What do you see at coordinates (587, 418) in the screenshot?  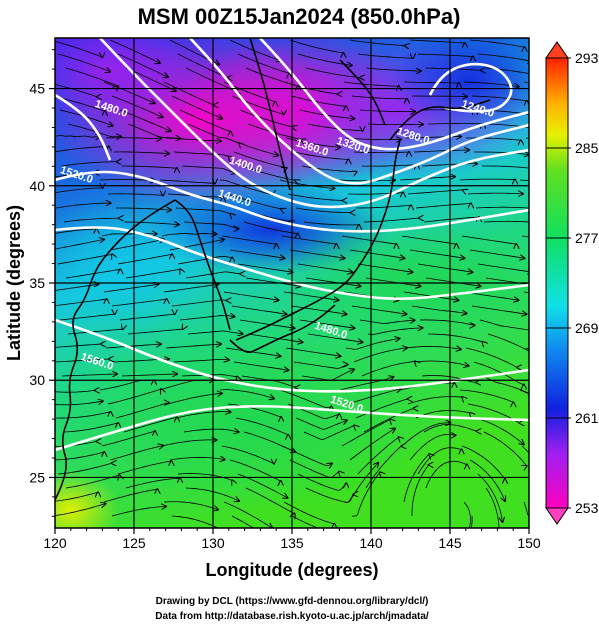 I see `colorbar-tick-label: 261` at bounding box center [587, 418].